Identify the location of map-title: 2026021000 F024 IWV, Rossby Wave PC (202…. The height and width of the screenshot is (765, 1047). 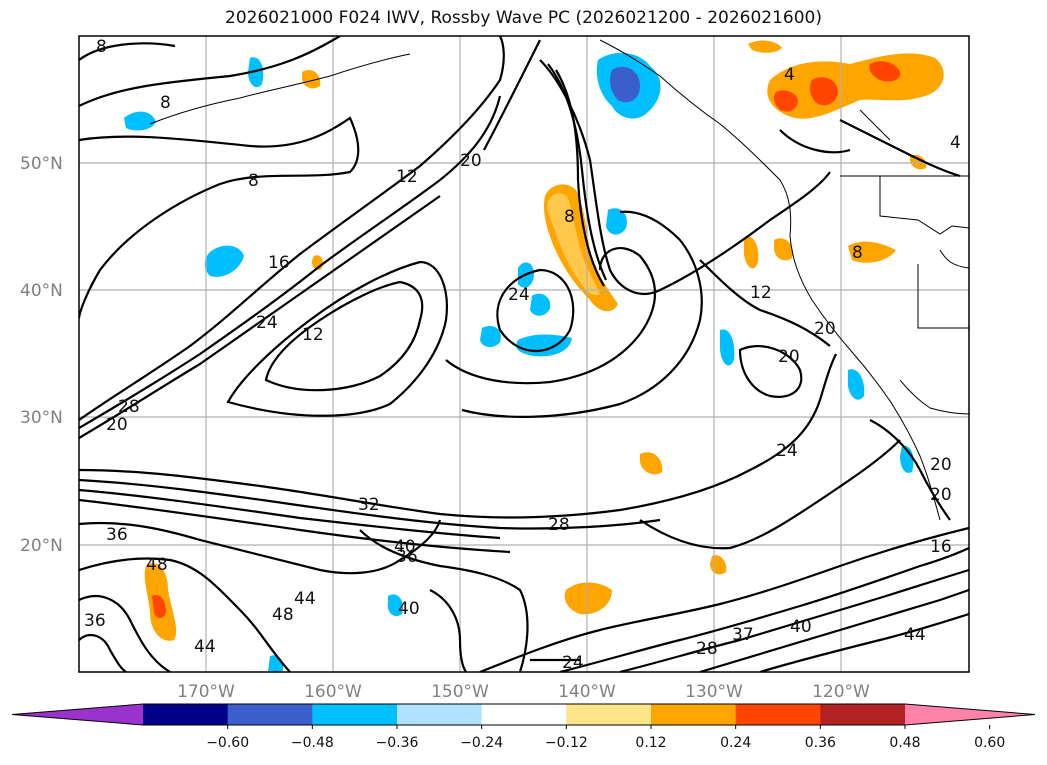
(523, 18).